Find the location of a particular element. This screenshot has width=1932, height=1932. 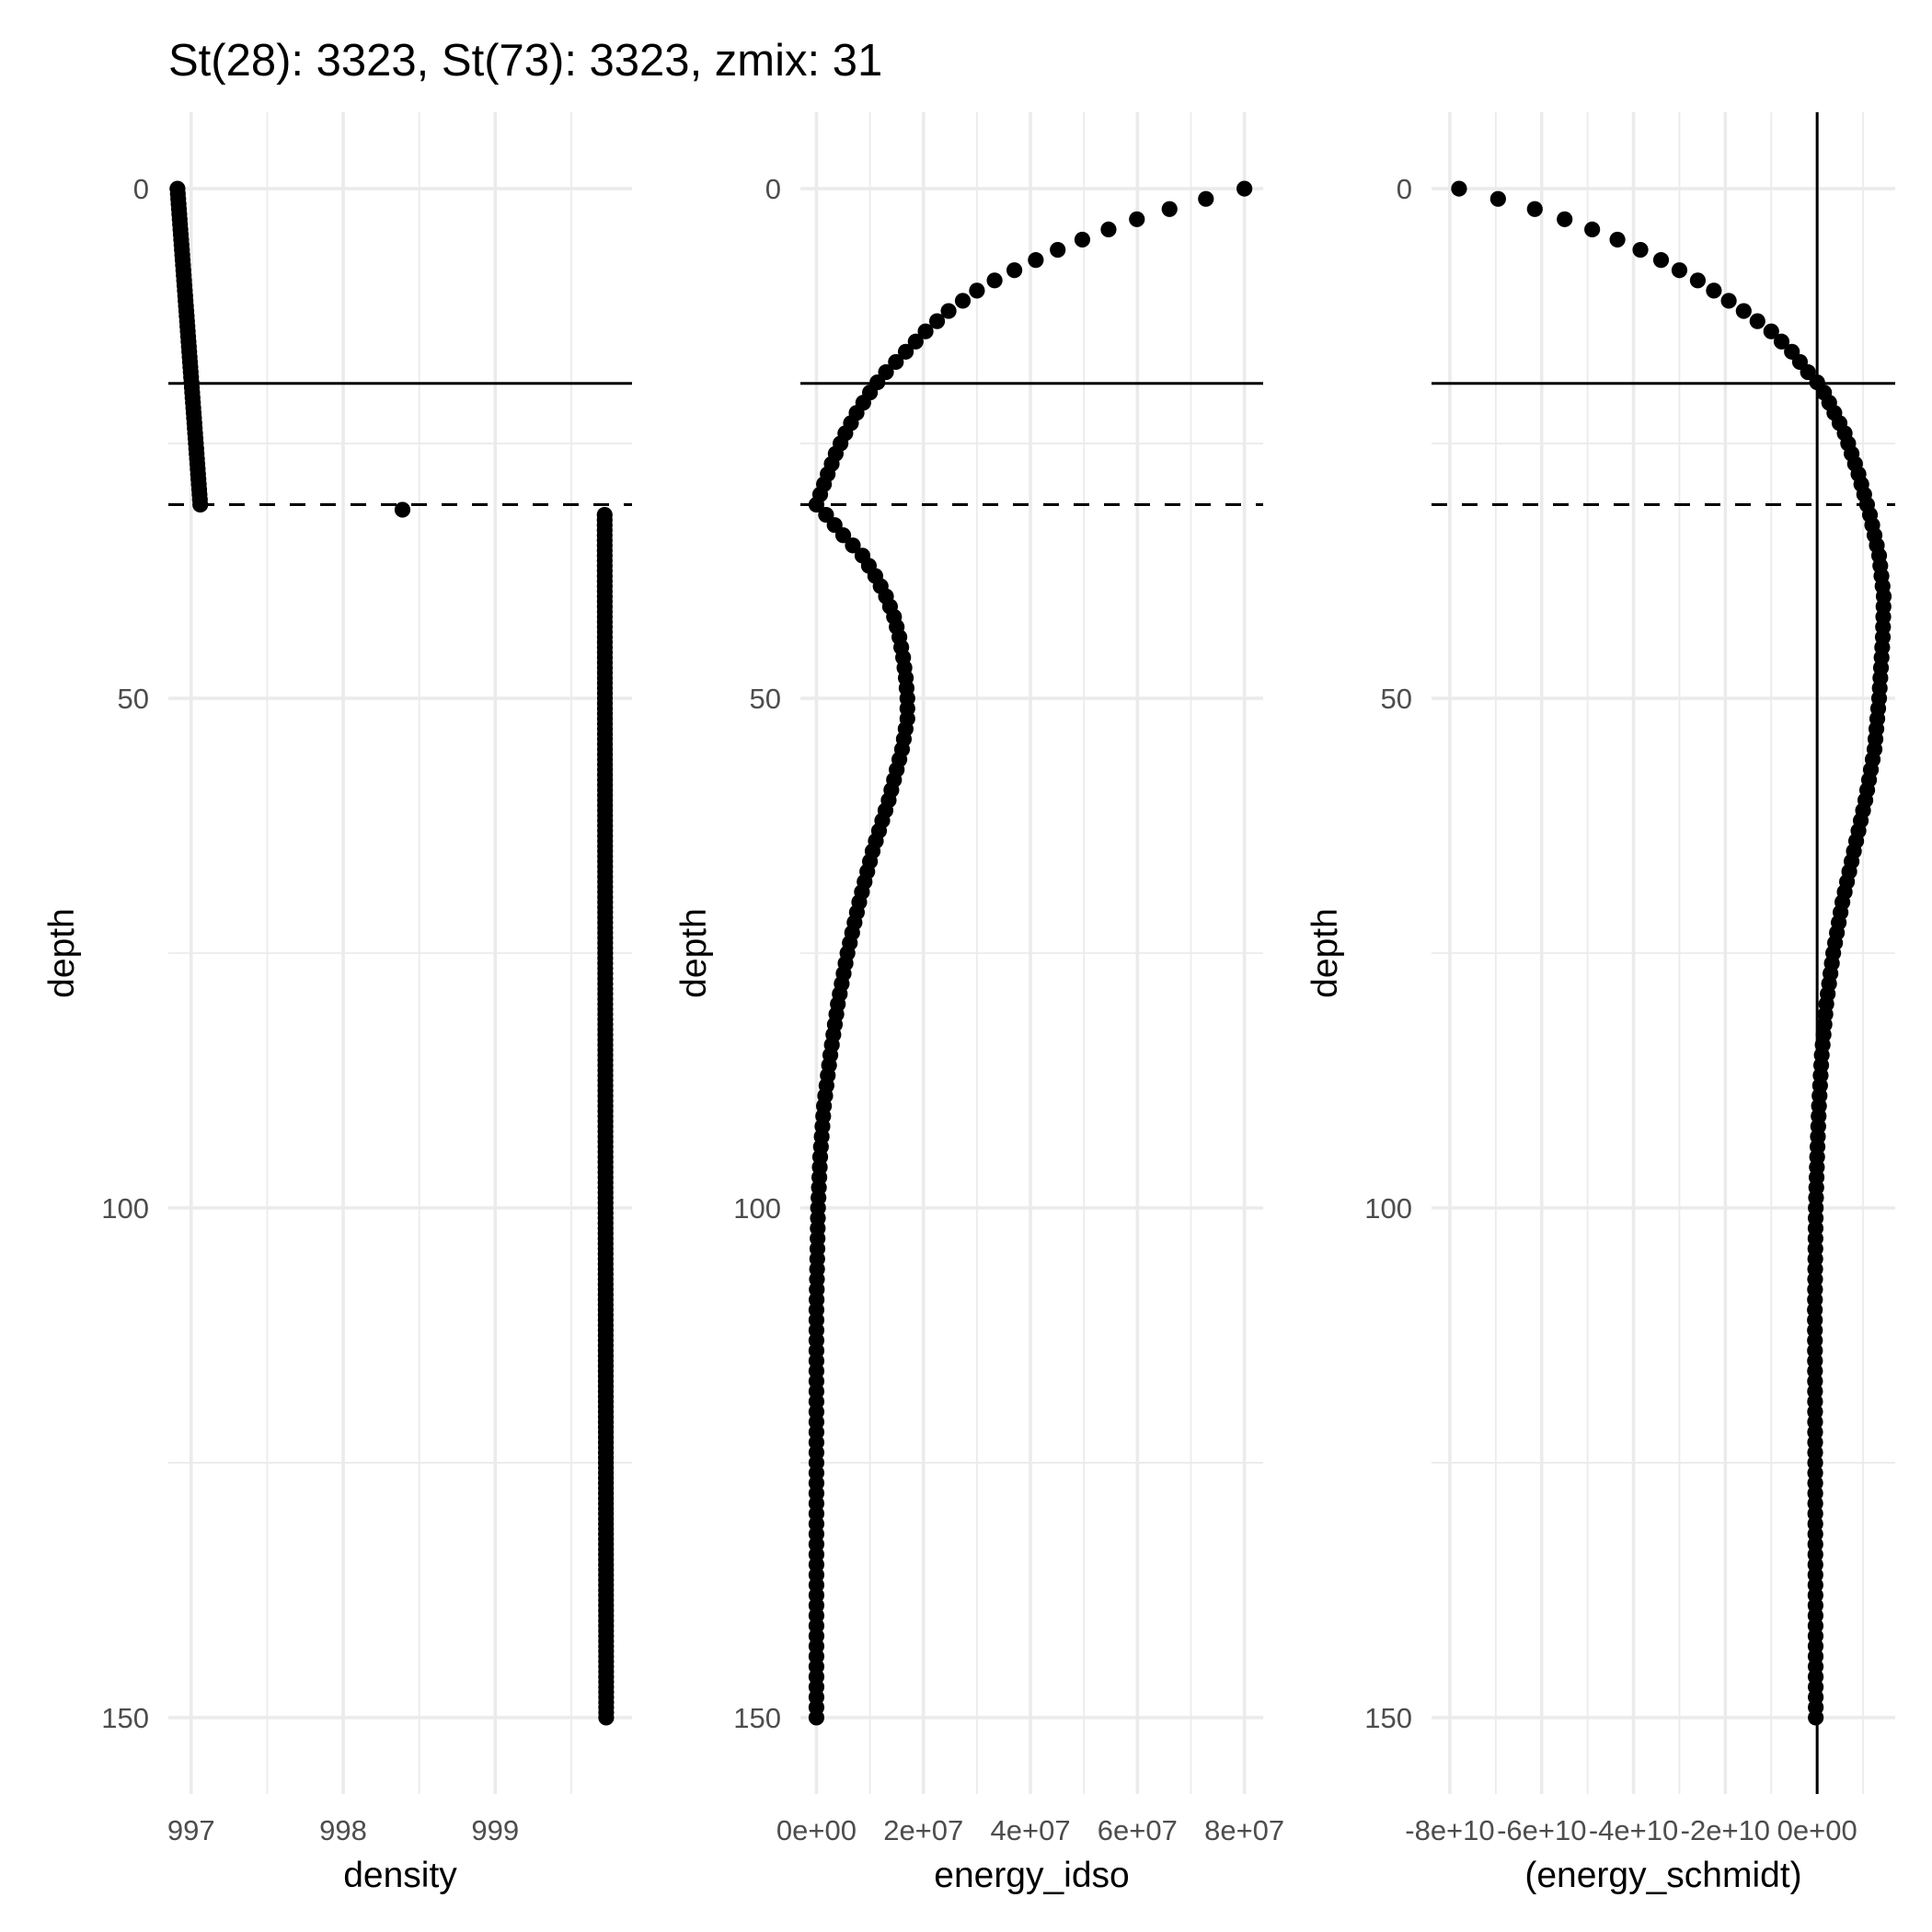

y-axis-label-energy-idso: depth is located at coordinates (694, 953).